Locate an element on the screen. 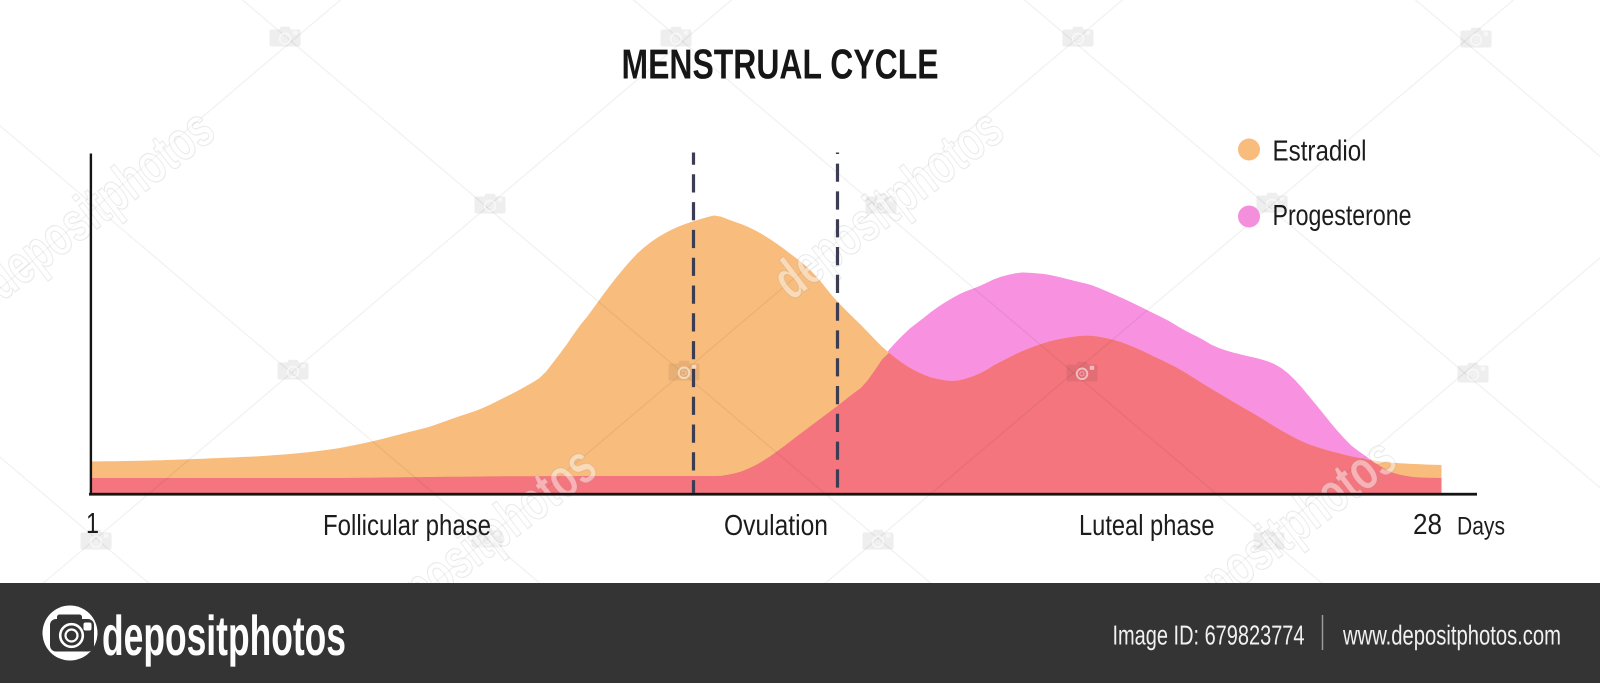  svg-text: Luteal phase is located at coordinates (1147, 526).